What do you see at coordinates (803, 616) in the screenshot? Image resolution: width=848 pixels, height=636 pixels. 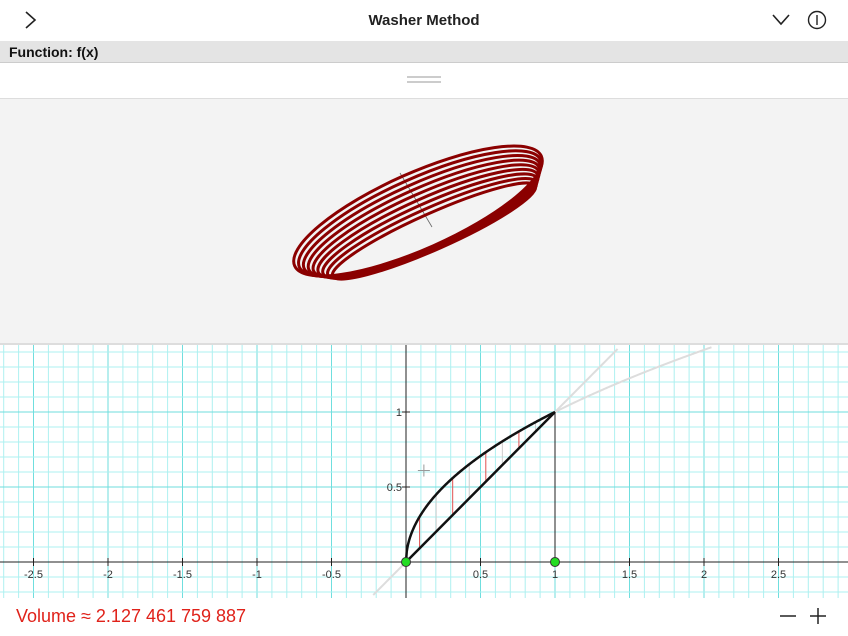 I see `zoom-buttons` at bounding box center [803, 616].